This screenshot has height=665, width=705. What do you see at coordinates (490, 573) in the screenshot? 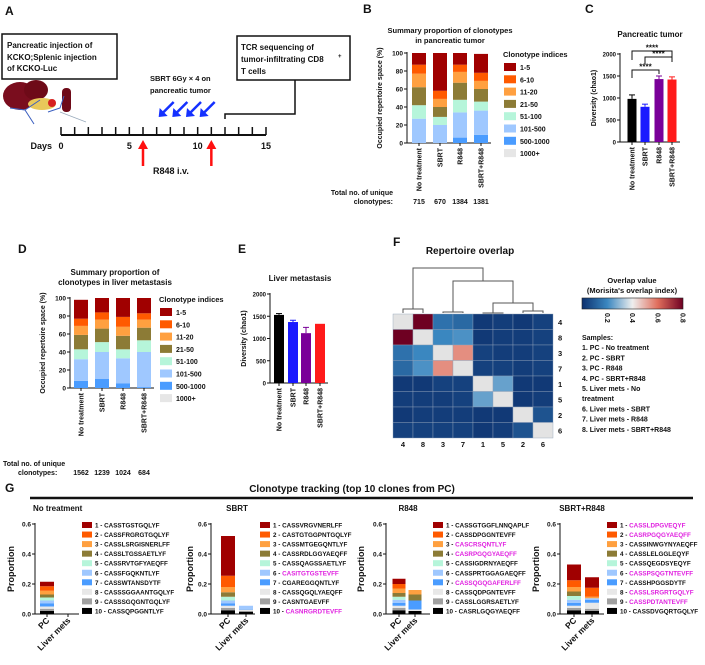
I see `clone-cdr3-sequence: CASSPRTGGAGAEQFF` at bounding box center [490, 573].